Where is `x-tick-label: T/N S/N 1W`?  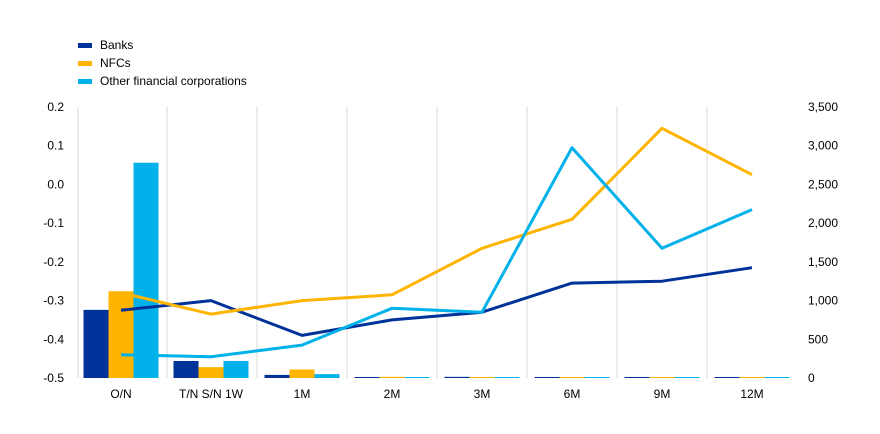 x-tick-label: T/N S/N 1W is located at coordinates (211, 394).